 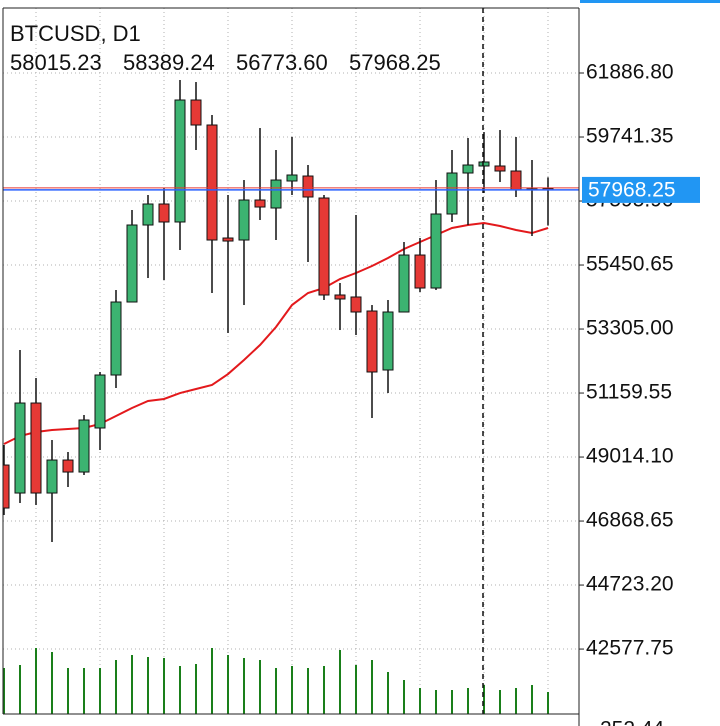 What do you see at coordinates (56, 62) in the screenshot?
I see `ohlc-open: 58015.23` at bounding box center [56, 62].